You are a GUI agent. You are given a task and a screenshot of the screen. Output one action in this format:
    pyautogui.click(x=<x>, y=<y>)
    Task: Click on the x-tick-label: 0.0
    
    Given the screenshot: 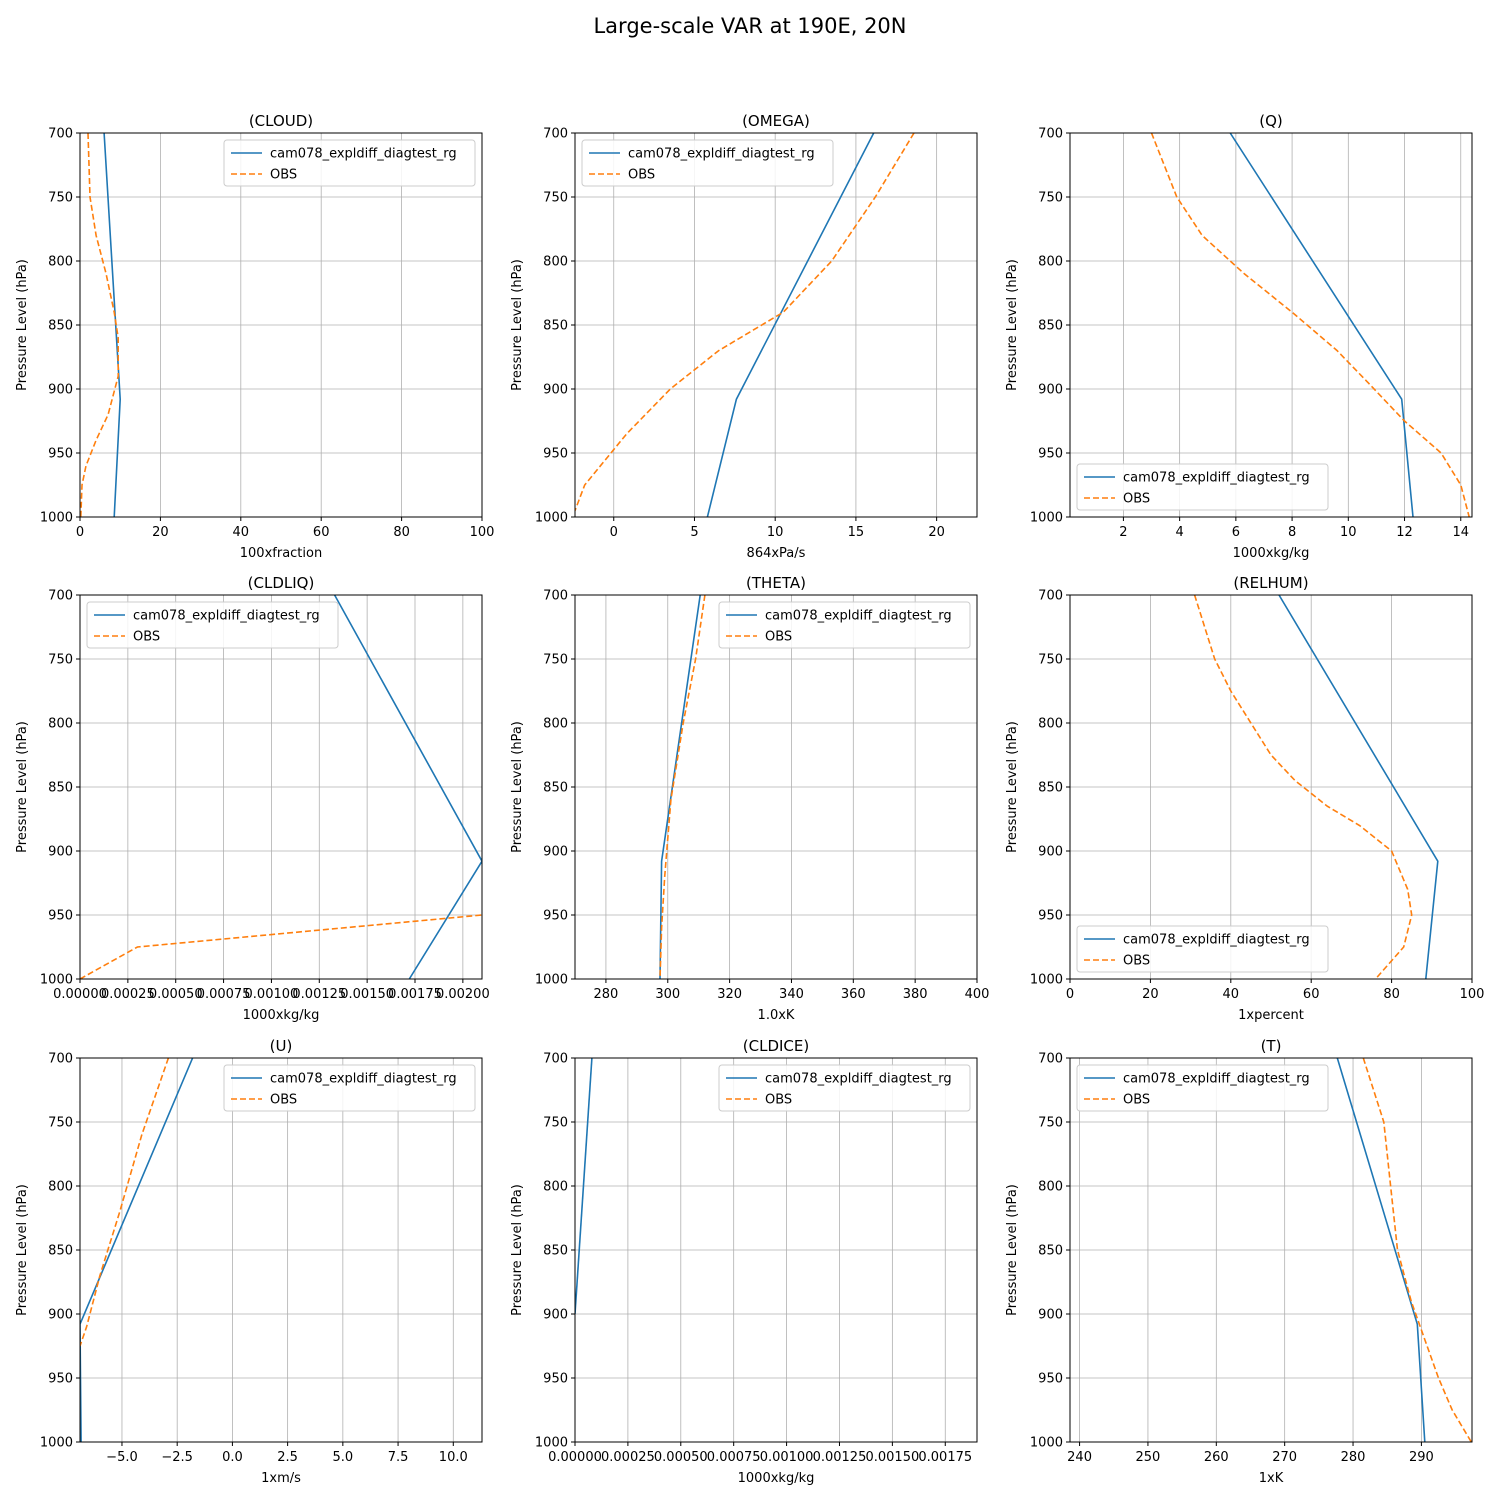 What is the action you would take?
    pyautogui.click(x=232, y=1457)
    